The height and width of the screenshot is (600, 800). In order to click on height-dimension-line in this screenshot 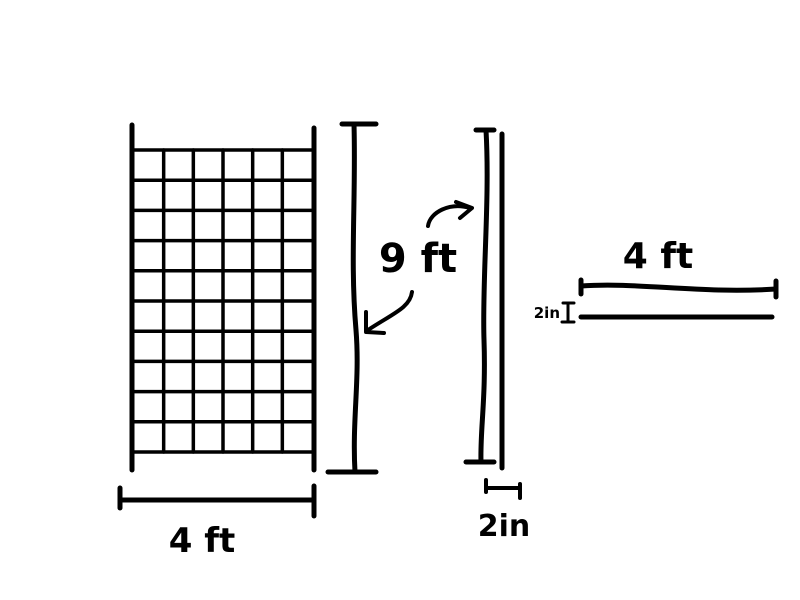, I will do `click(355, 298)`.